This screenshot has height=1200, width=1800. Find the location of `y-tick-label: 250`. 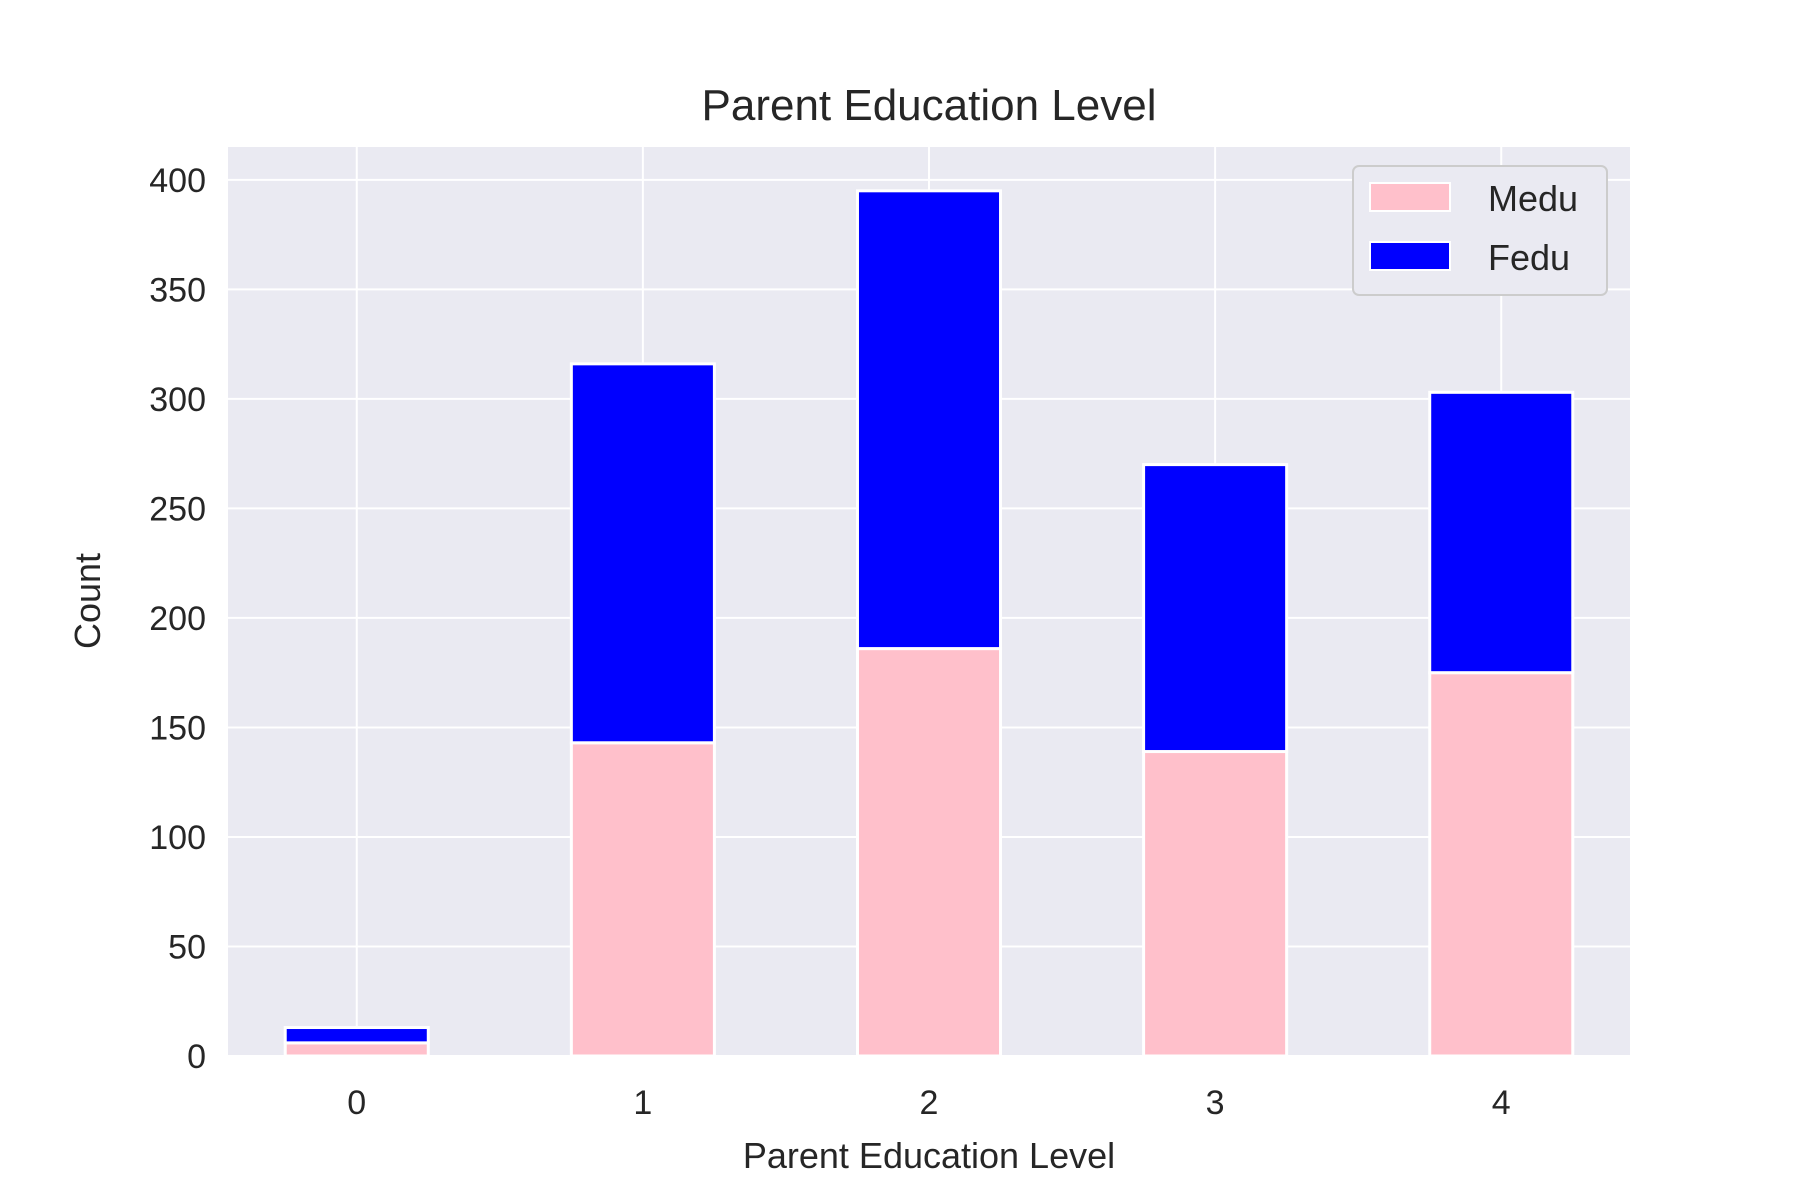

y-tick-label: 250 is located at coordinates (177, 509).